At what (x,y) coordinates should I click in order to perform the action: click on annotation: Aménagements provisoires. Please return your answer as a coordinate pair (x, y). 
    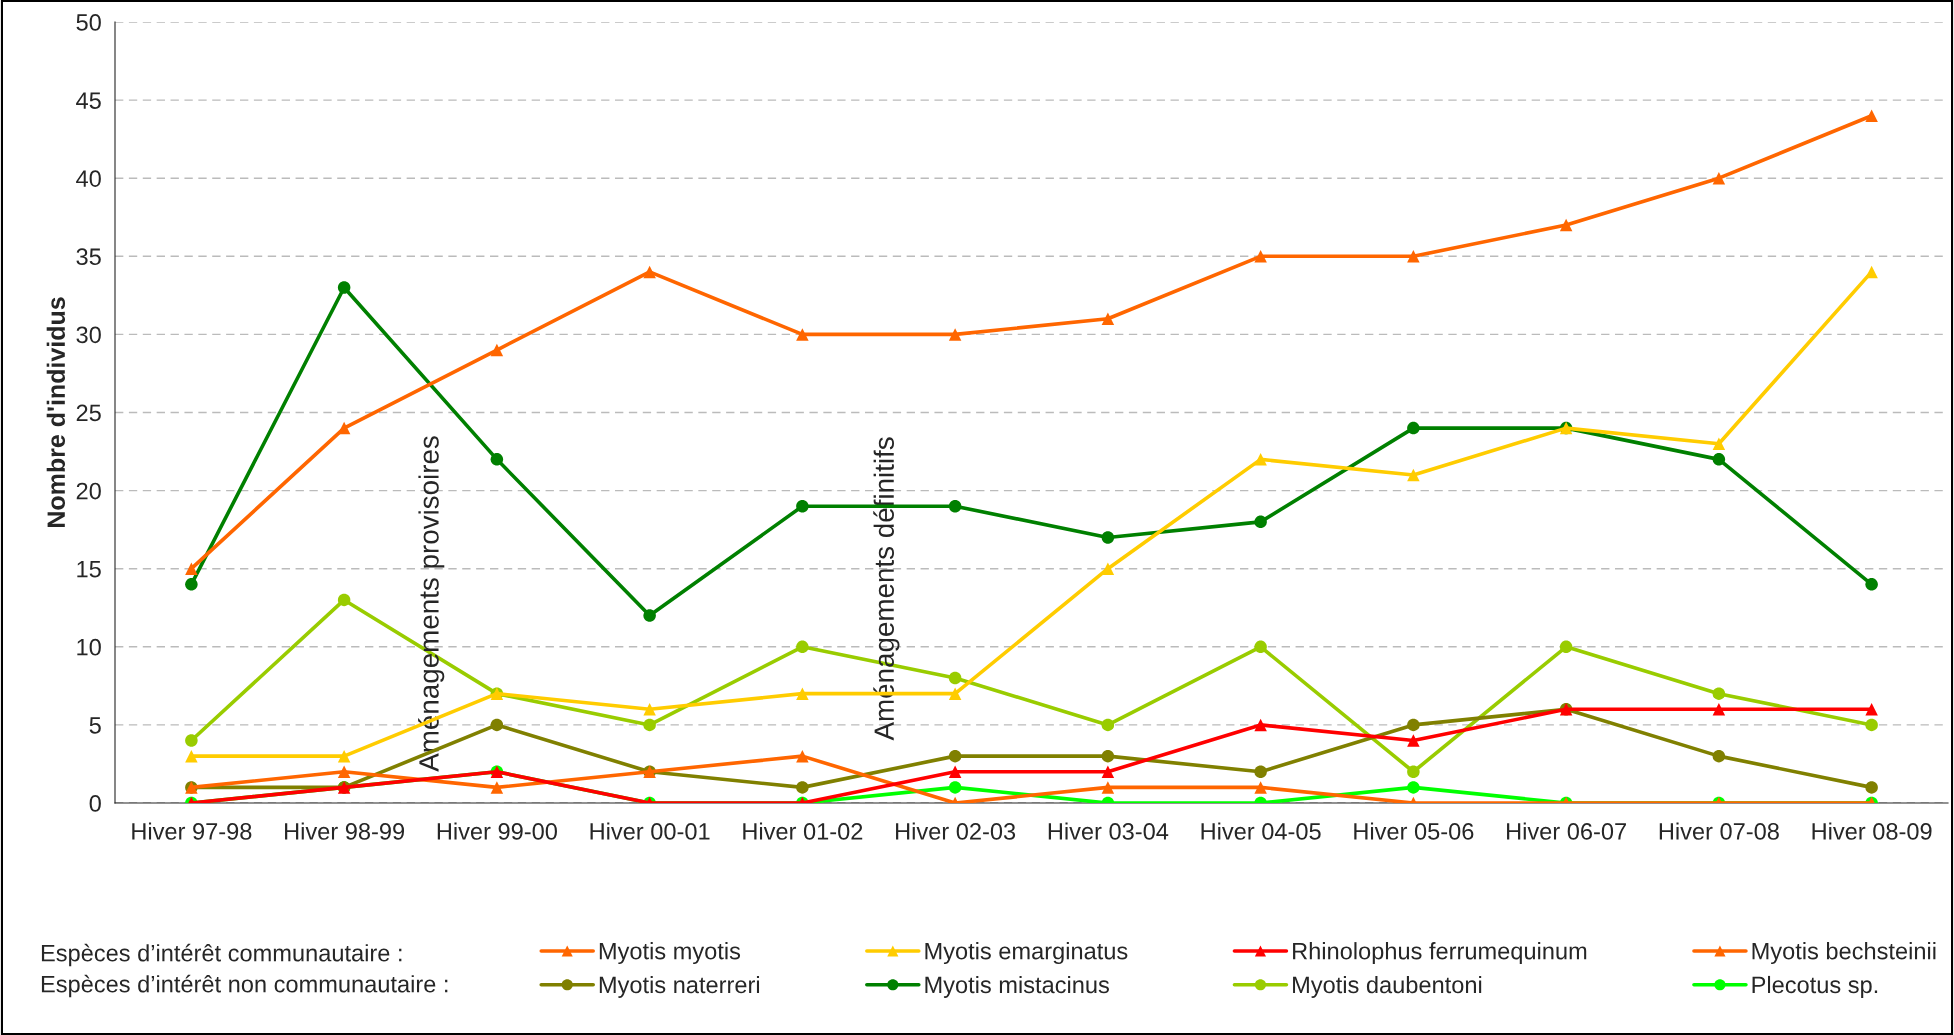
    Looking at the image, I should click on (431, 604).